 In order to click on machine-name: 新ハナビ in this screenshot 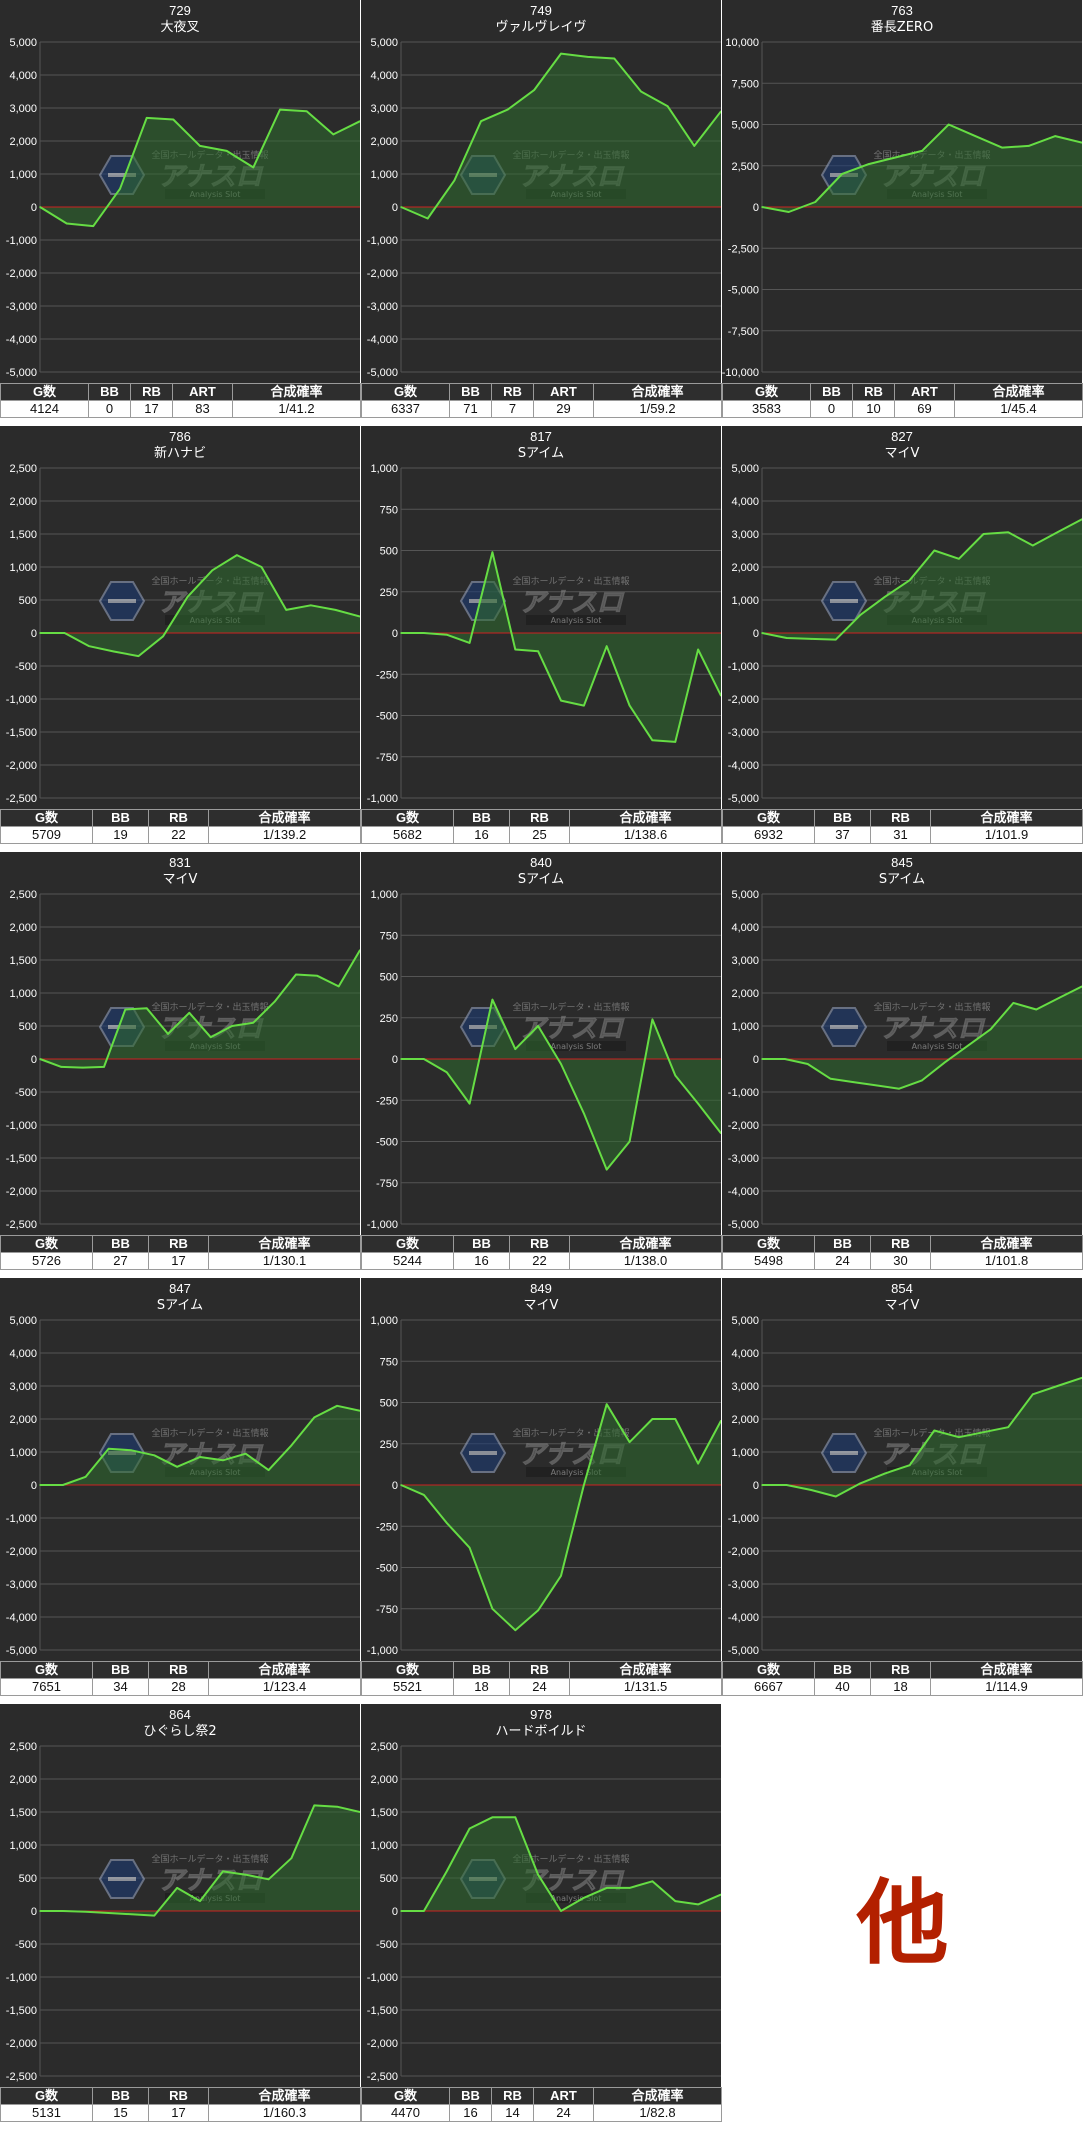, I will do `click(180, 453)`.